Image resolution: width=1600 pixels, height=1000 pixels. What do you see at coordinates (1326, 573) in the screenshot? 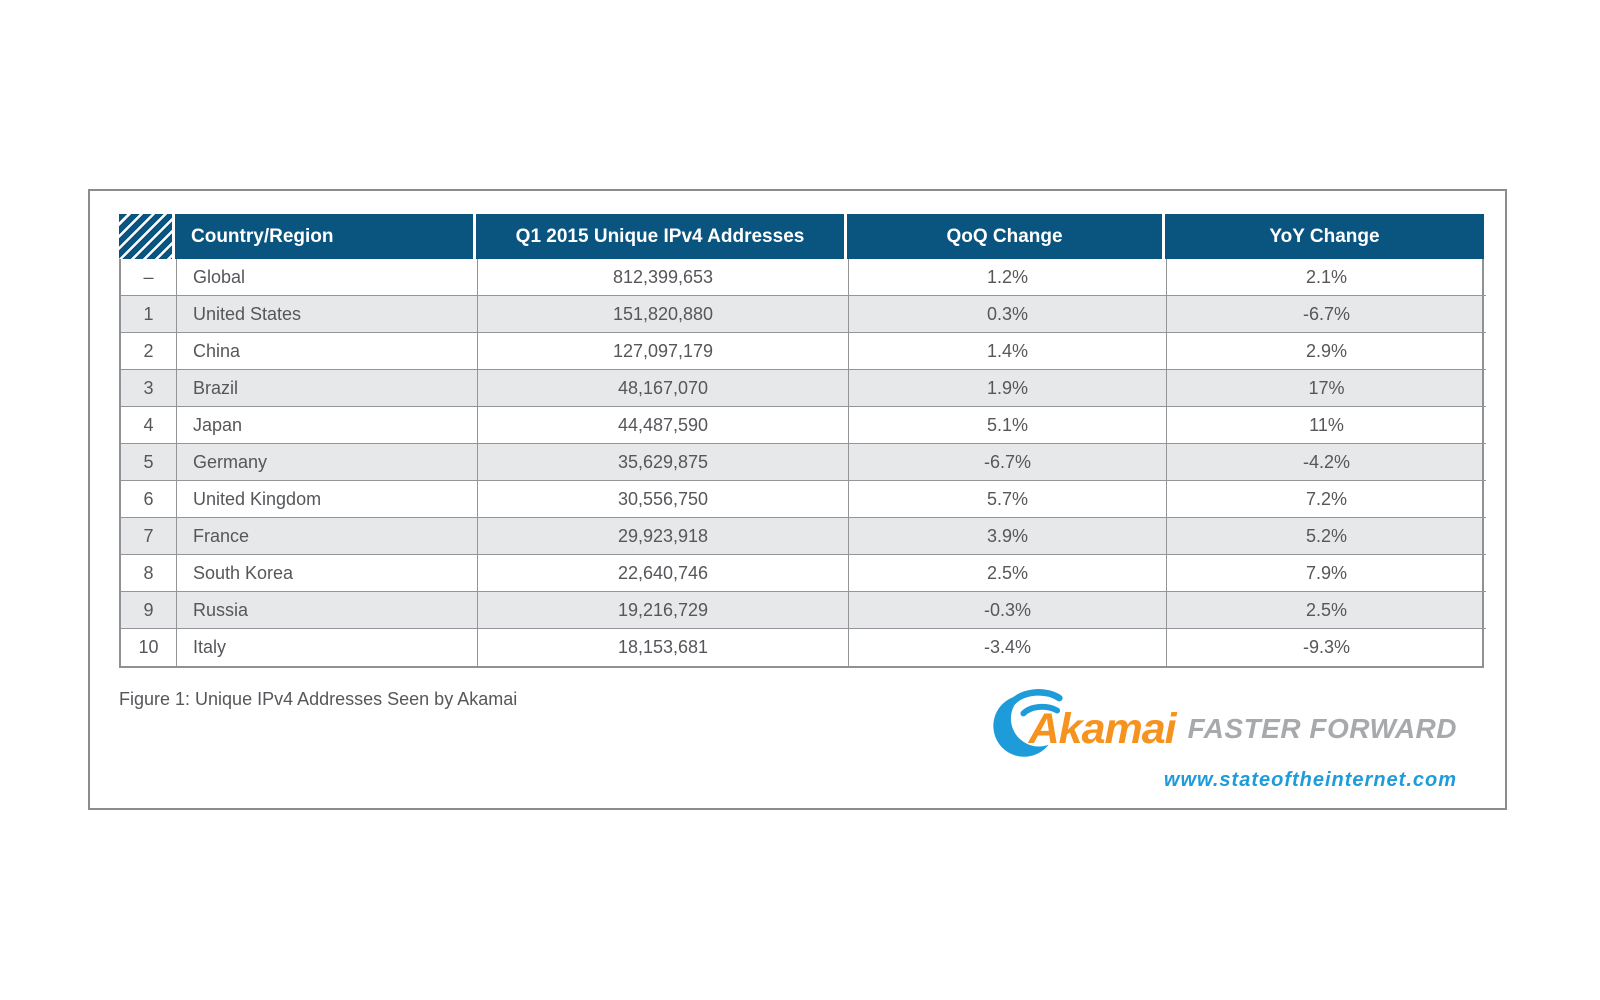
I see `yoy-cell: 7.9%` at bounding box center [1326, 573].